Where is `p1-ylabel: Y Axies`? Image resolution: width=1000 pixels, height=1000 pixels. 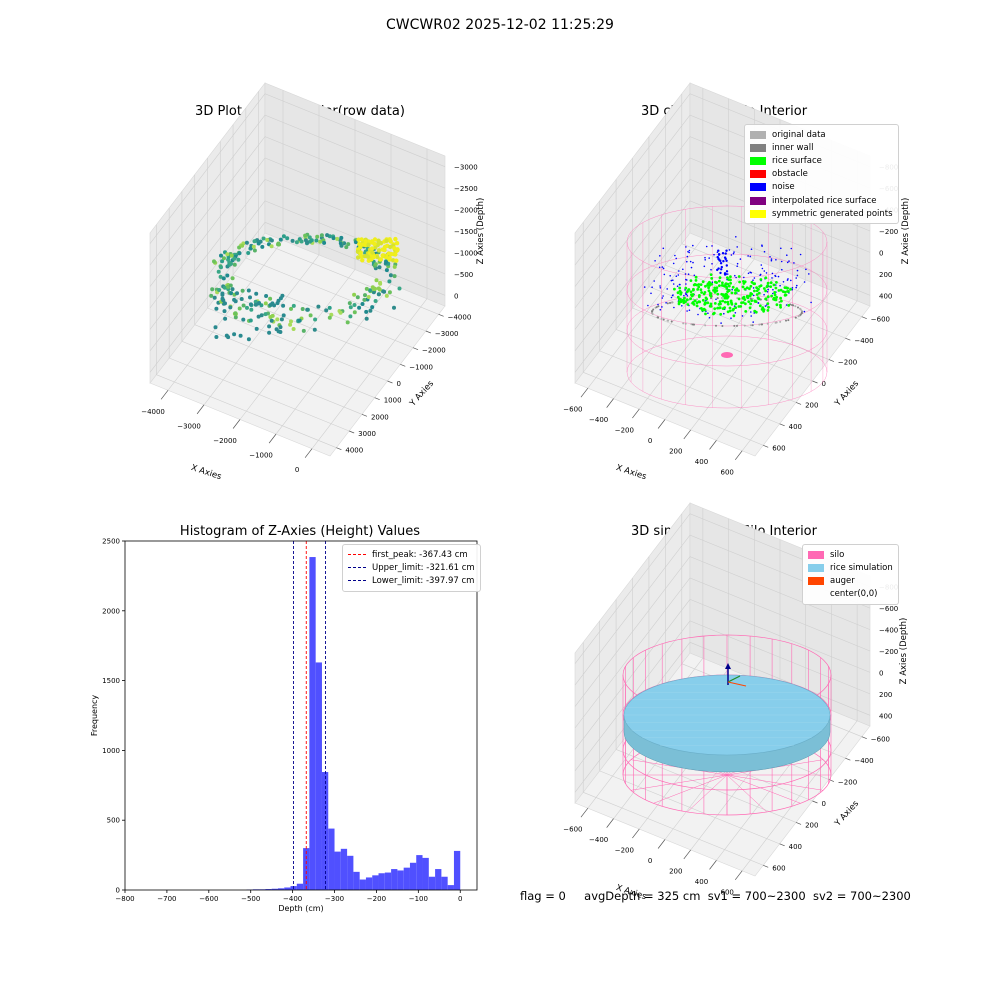
p1-ylabel: Y Axies is located at coordinates (421, 393).